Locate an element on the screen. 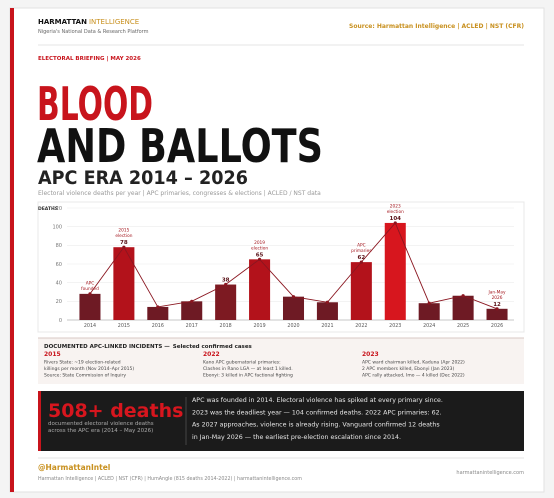 The width and height of the screenshot is (554, 498). annotation: primaries is located at coordinates (361, 251).